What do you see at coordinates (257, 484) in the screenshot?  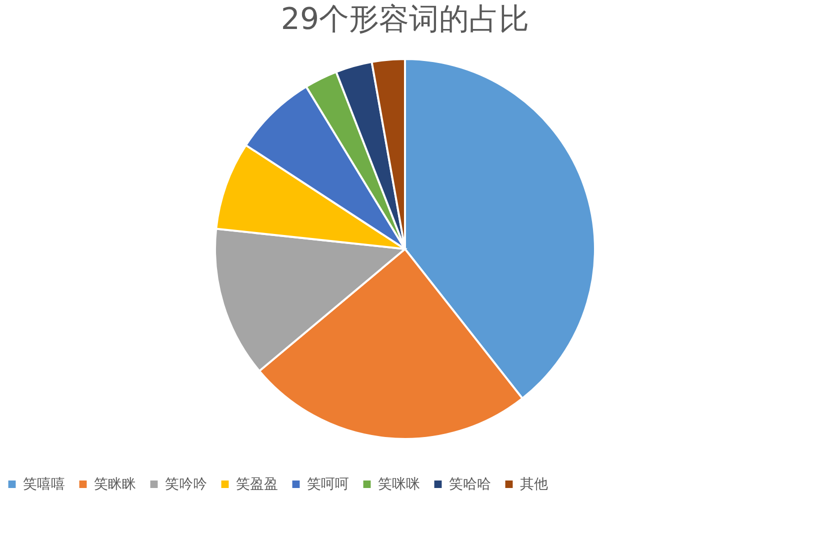 I see `legend-label: 笑盈盈` at bounding box center [257, 484].